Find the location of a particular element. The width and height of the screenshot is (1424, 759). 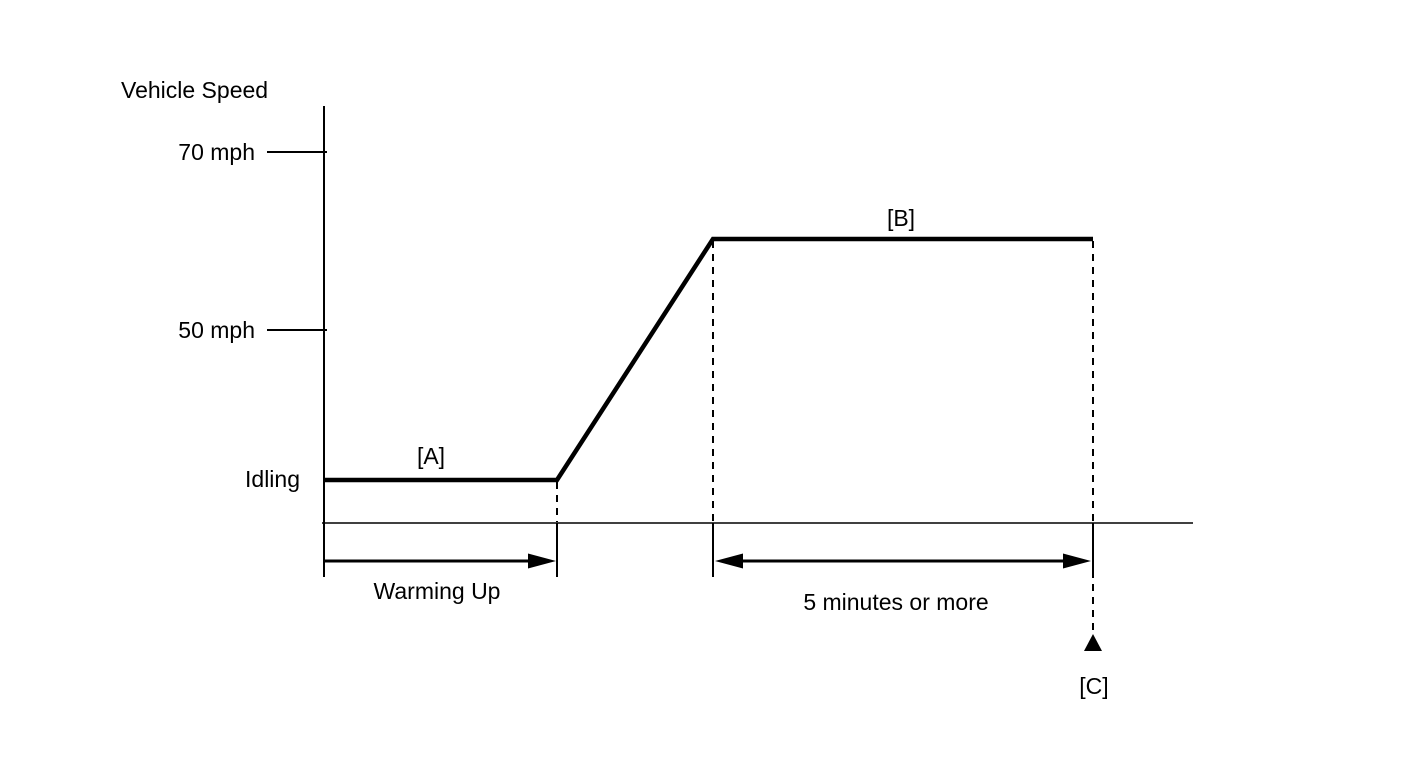

cruise-arrowhead-left-icon is located at coordinates (729, 561).